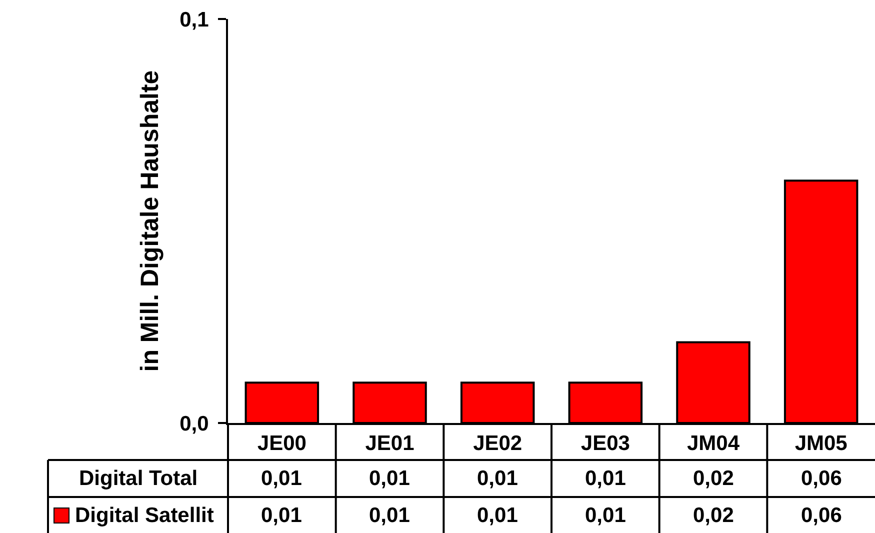 Image resolution: width=875 pixels, height=533 pixels. Describe the element at coordinates (821, 515) in the screenshot. I see `data-label: 0,06` at that location.